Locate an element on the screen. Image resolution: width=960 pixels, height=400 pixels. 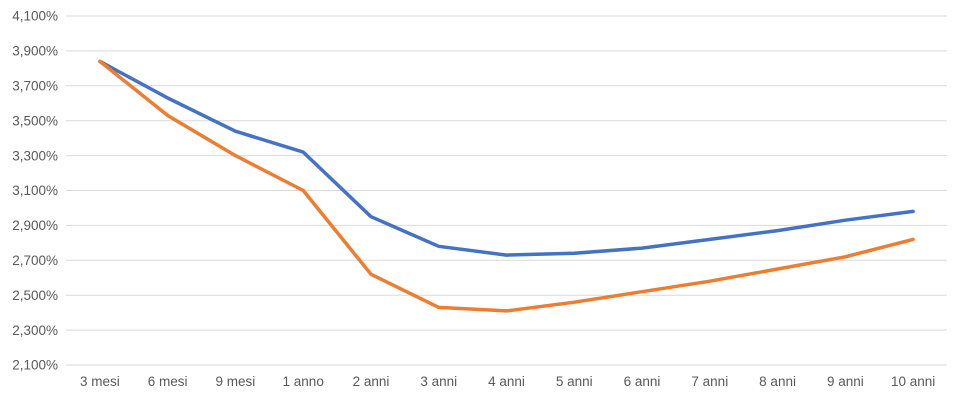
x-tick-label: 9 anni is located at coordinates (845, 381).